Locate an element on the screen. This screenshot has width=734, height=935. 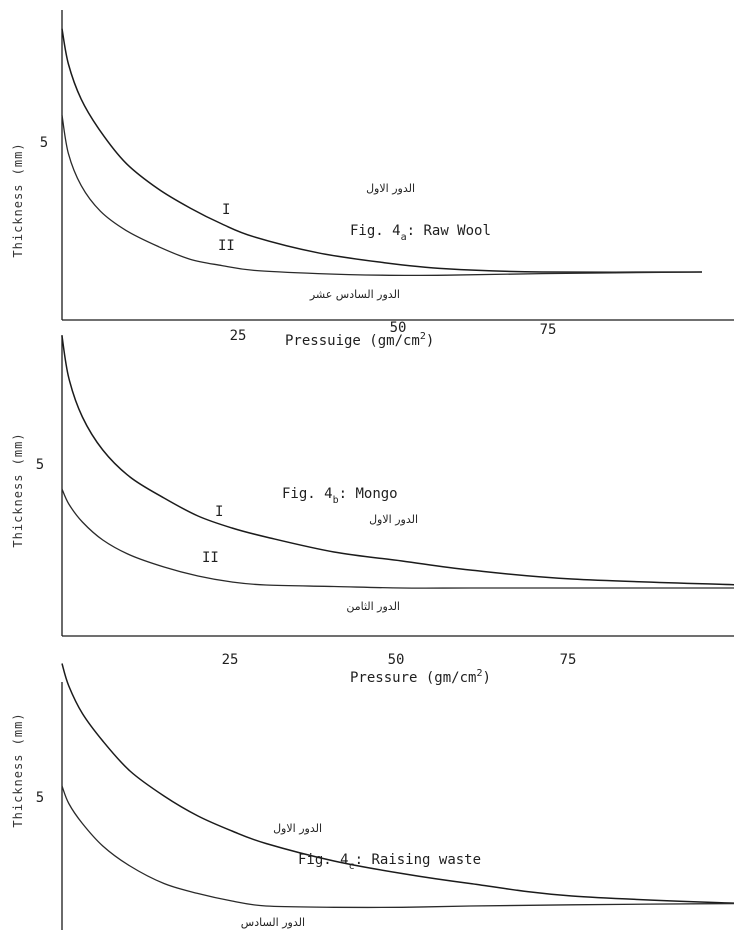
panel-a-x-tick-50: 50 is located at coordinates (398, 328).